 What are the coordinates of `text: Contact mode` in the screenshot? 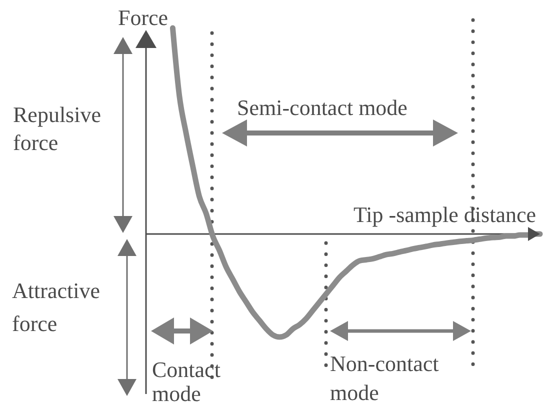 It's located at (186, 379).